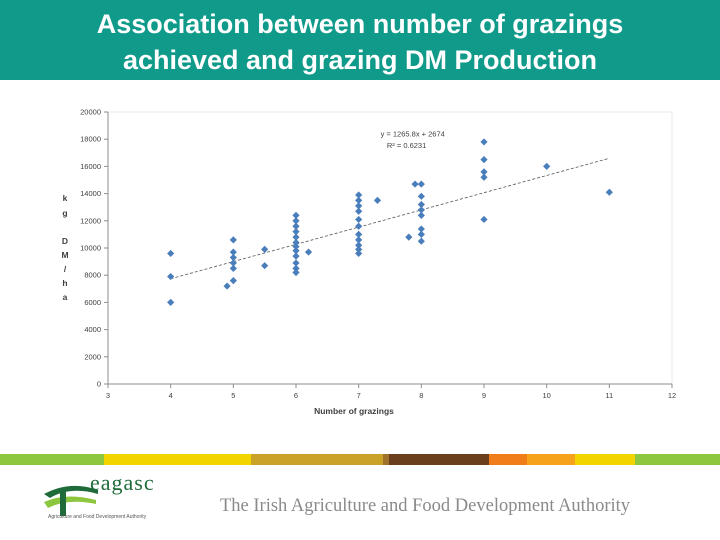  What do you see at coordinates (413, 133) in the screenshot?
I see `trendline-equation: y = 1265.8x + 2674` at bounding box center [413, 133].